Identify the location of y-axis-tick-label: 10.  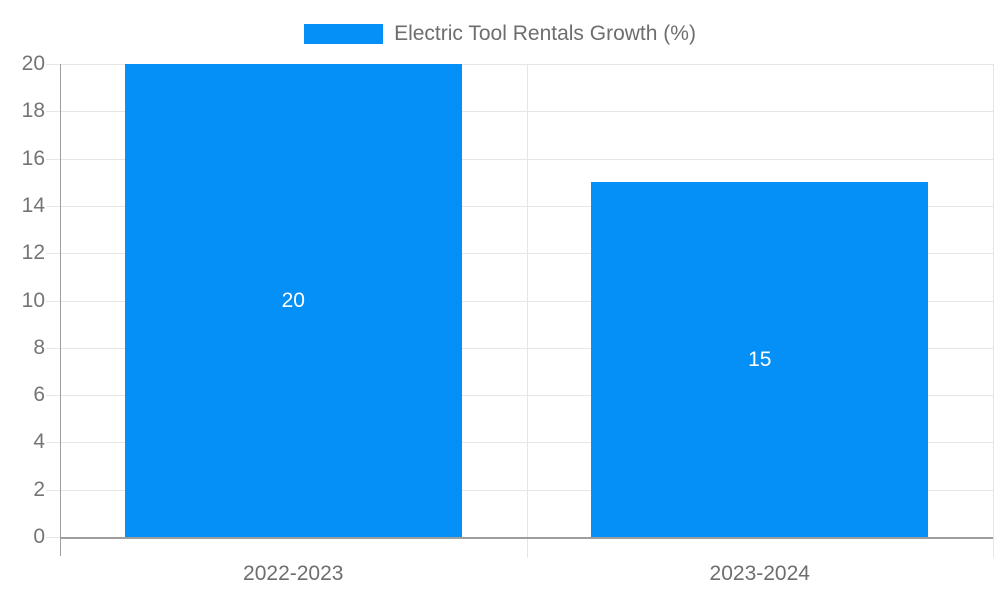
(33, 300).